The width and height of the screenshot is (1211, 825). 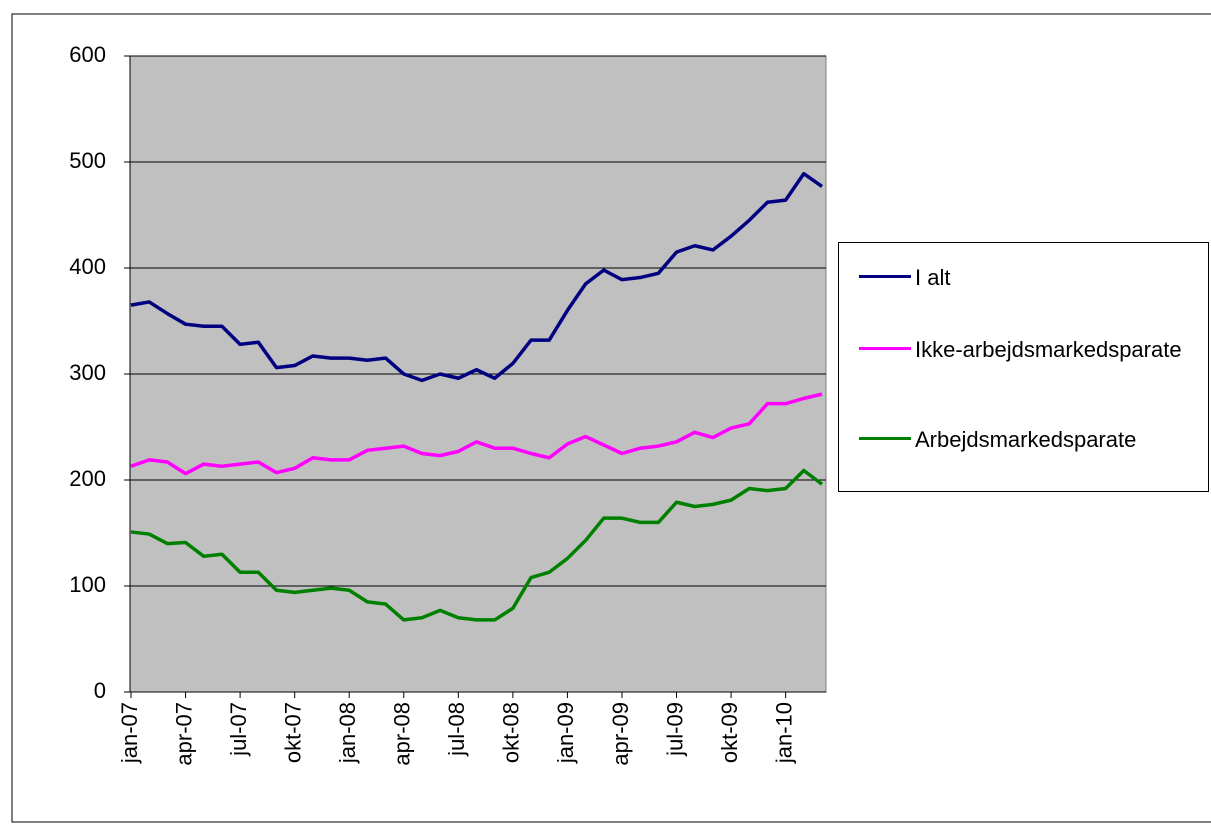 What do you see at coordinates (100, 690) in the screenshot?
I see `y-tick-label: 0` at bounding box center [100, 690].